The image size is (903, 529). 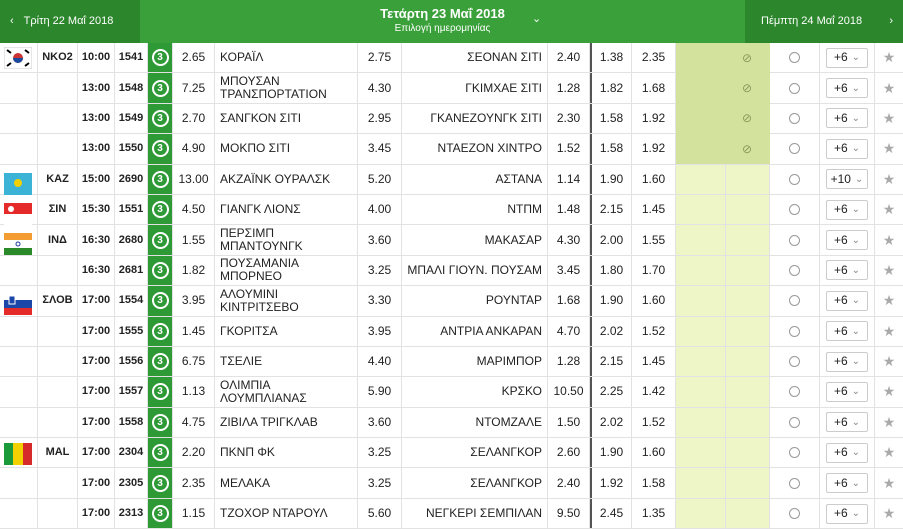 What do you see at coordinates (380, 209) in the screenshot?
I see `draw-odd: 4.00` at bounding box center [380, 209].